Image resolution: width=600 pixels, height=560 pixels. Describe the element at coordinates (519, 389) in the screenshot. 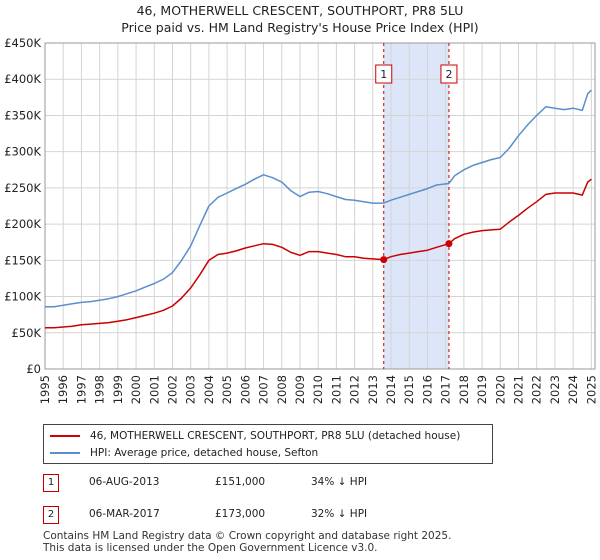

I see `x-tick-label: 2021` at that location.